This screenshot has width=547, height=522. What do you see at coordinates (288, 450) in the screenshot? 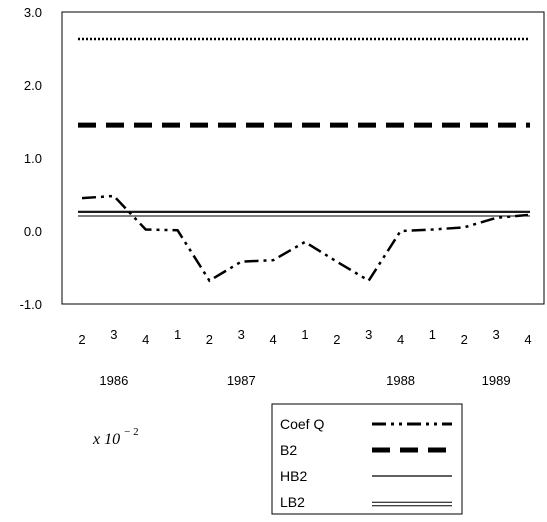
I see `legend-label: B2` at bounding box center [288, 450].